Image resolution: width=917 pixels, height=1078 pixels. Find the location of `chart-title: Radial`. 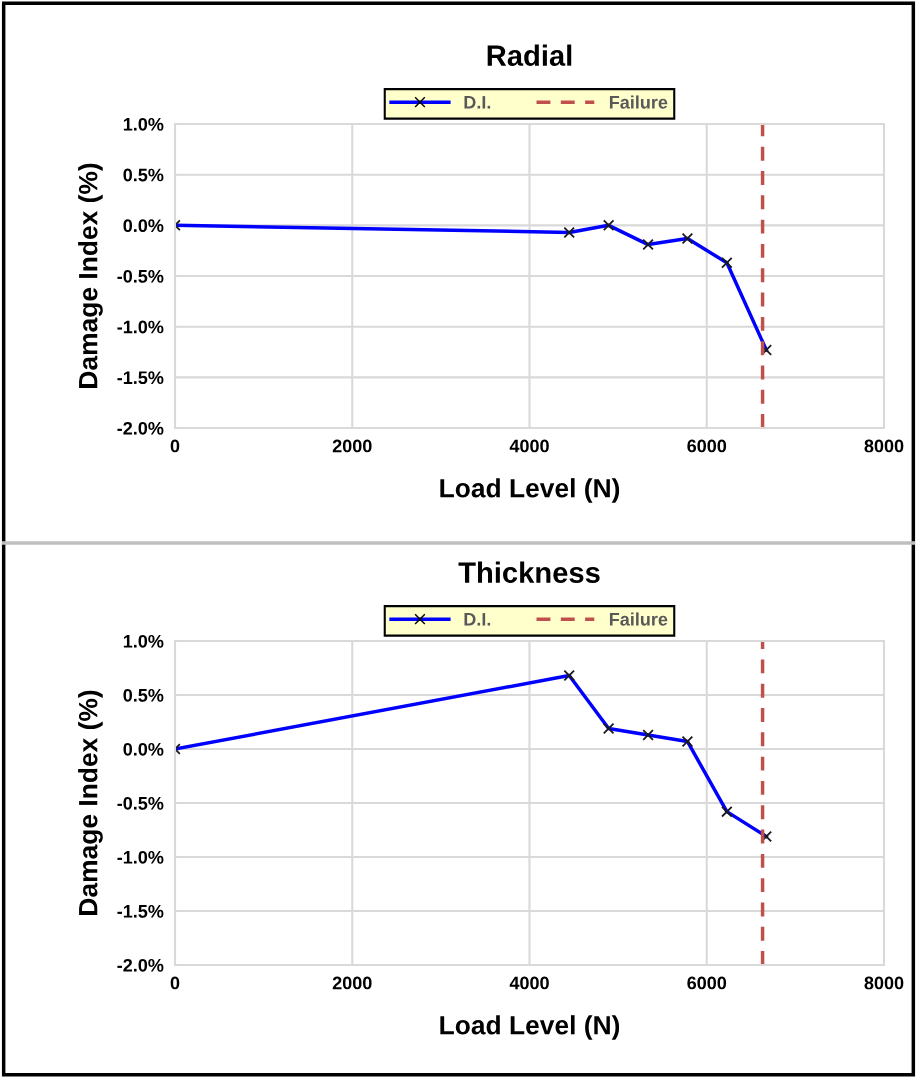

chart-title: Radial is located at coordinates (529, 55).